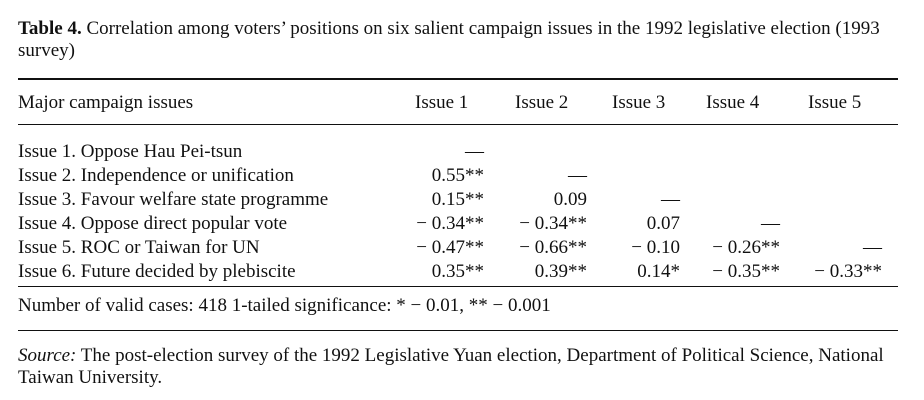 The height and width of the screenshot is (400, 924). I want to click on table-caption-label: Table 4., so click(50, 28).